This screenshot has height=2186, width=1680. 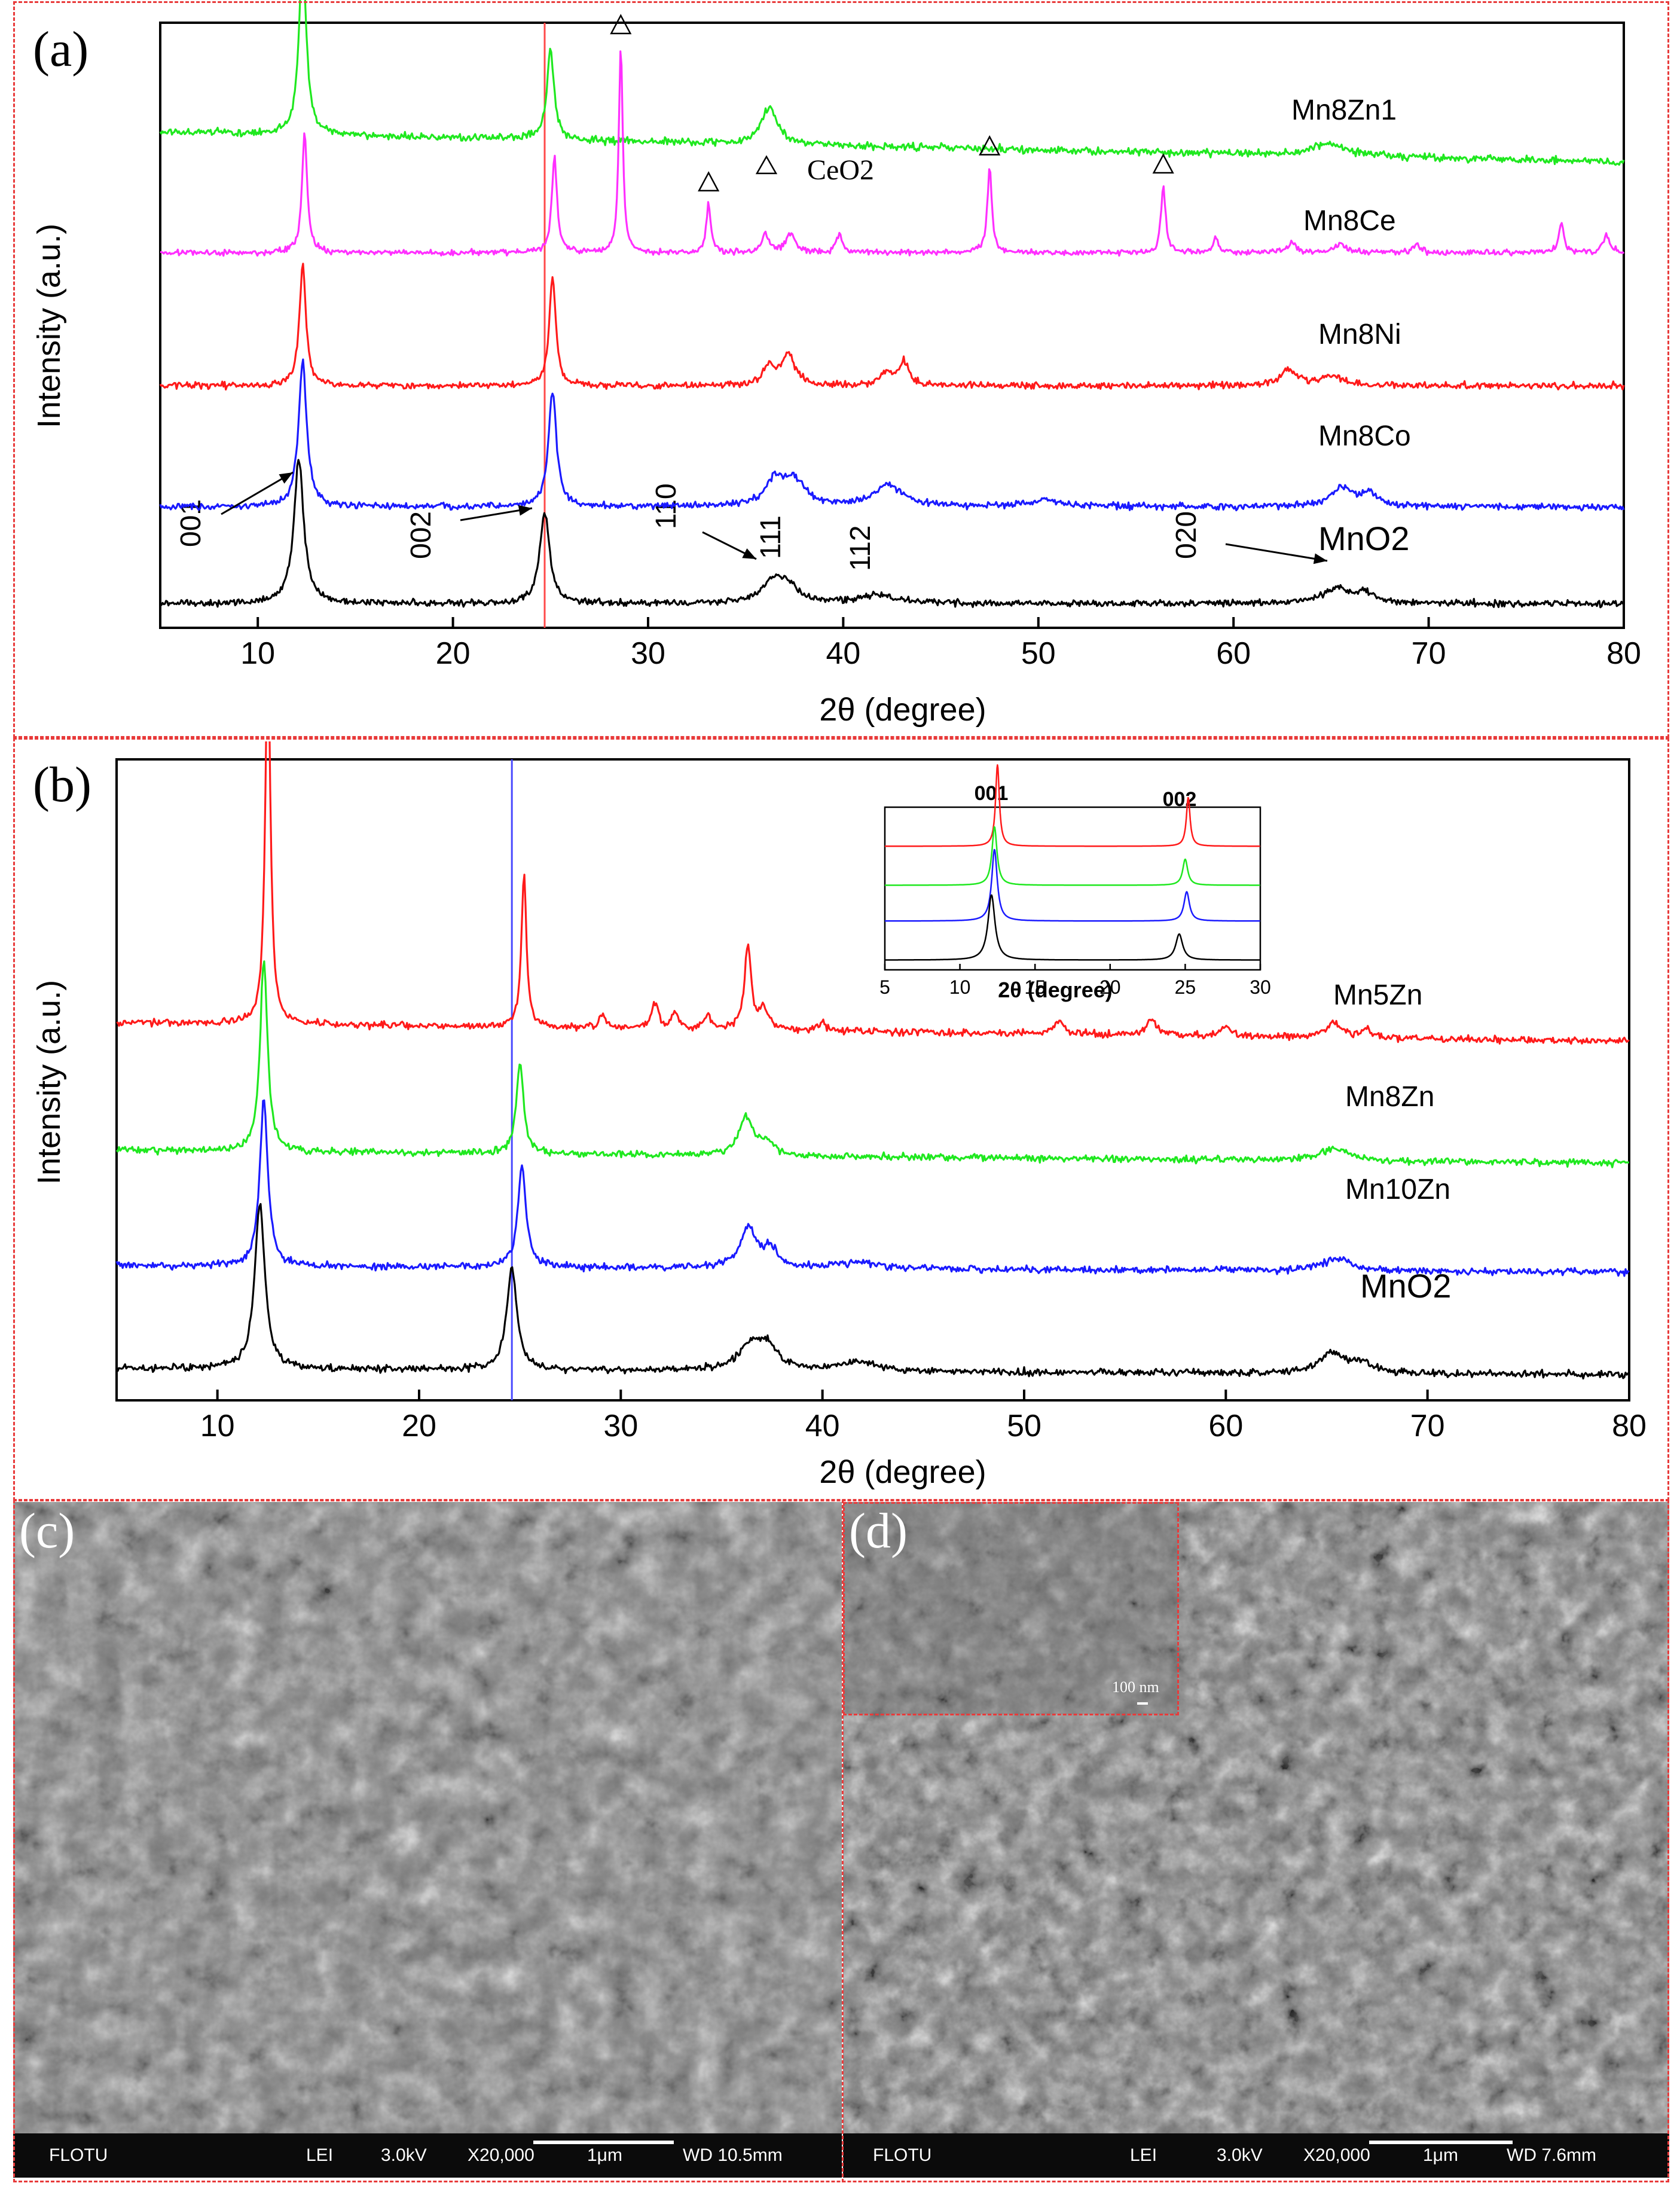 I want to click on series-label-mn8ni: Mn8Ni, so click(x=1359, y=334).